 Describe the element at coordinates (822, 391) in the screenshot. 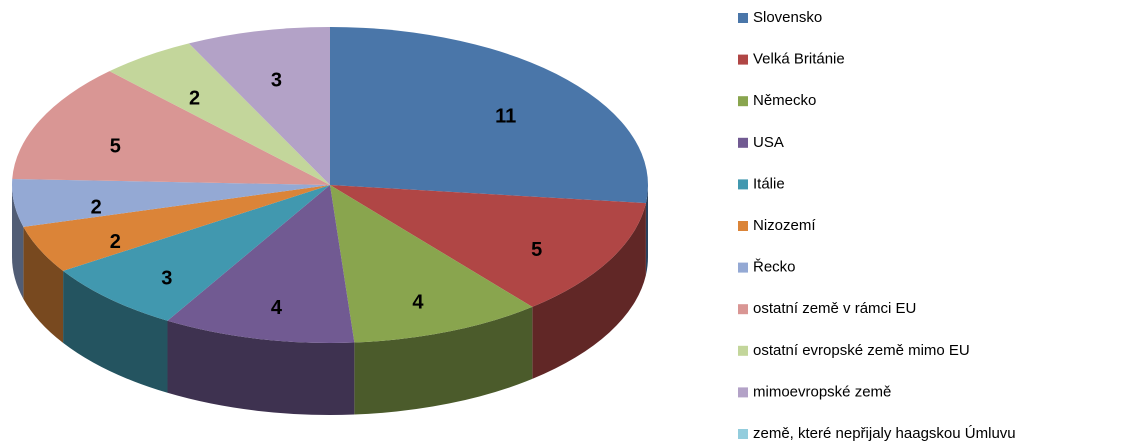

I see `legend-label: mimoevropské země` at that location.